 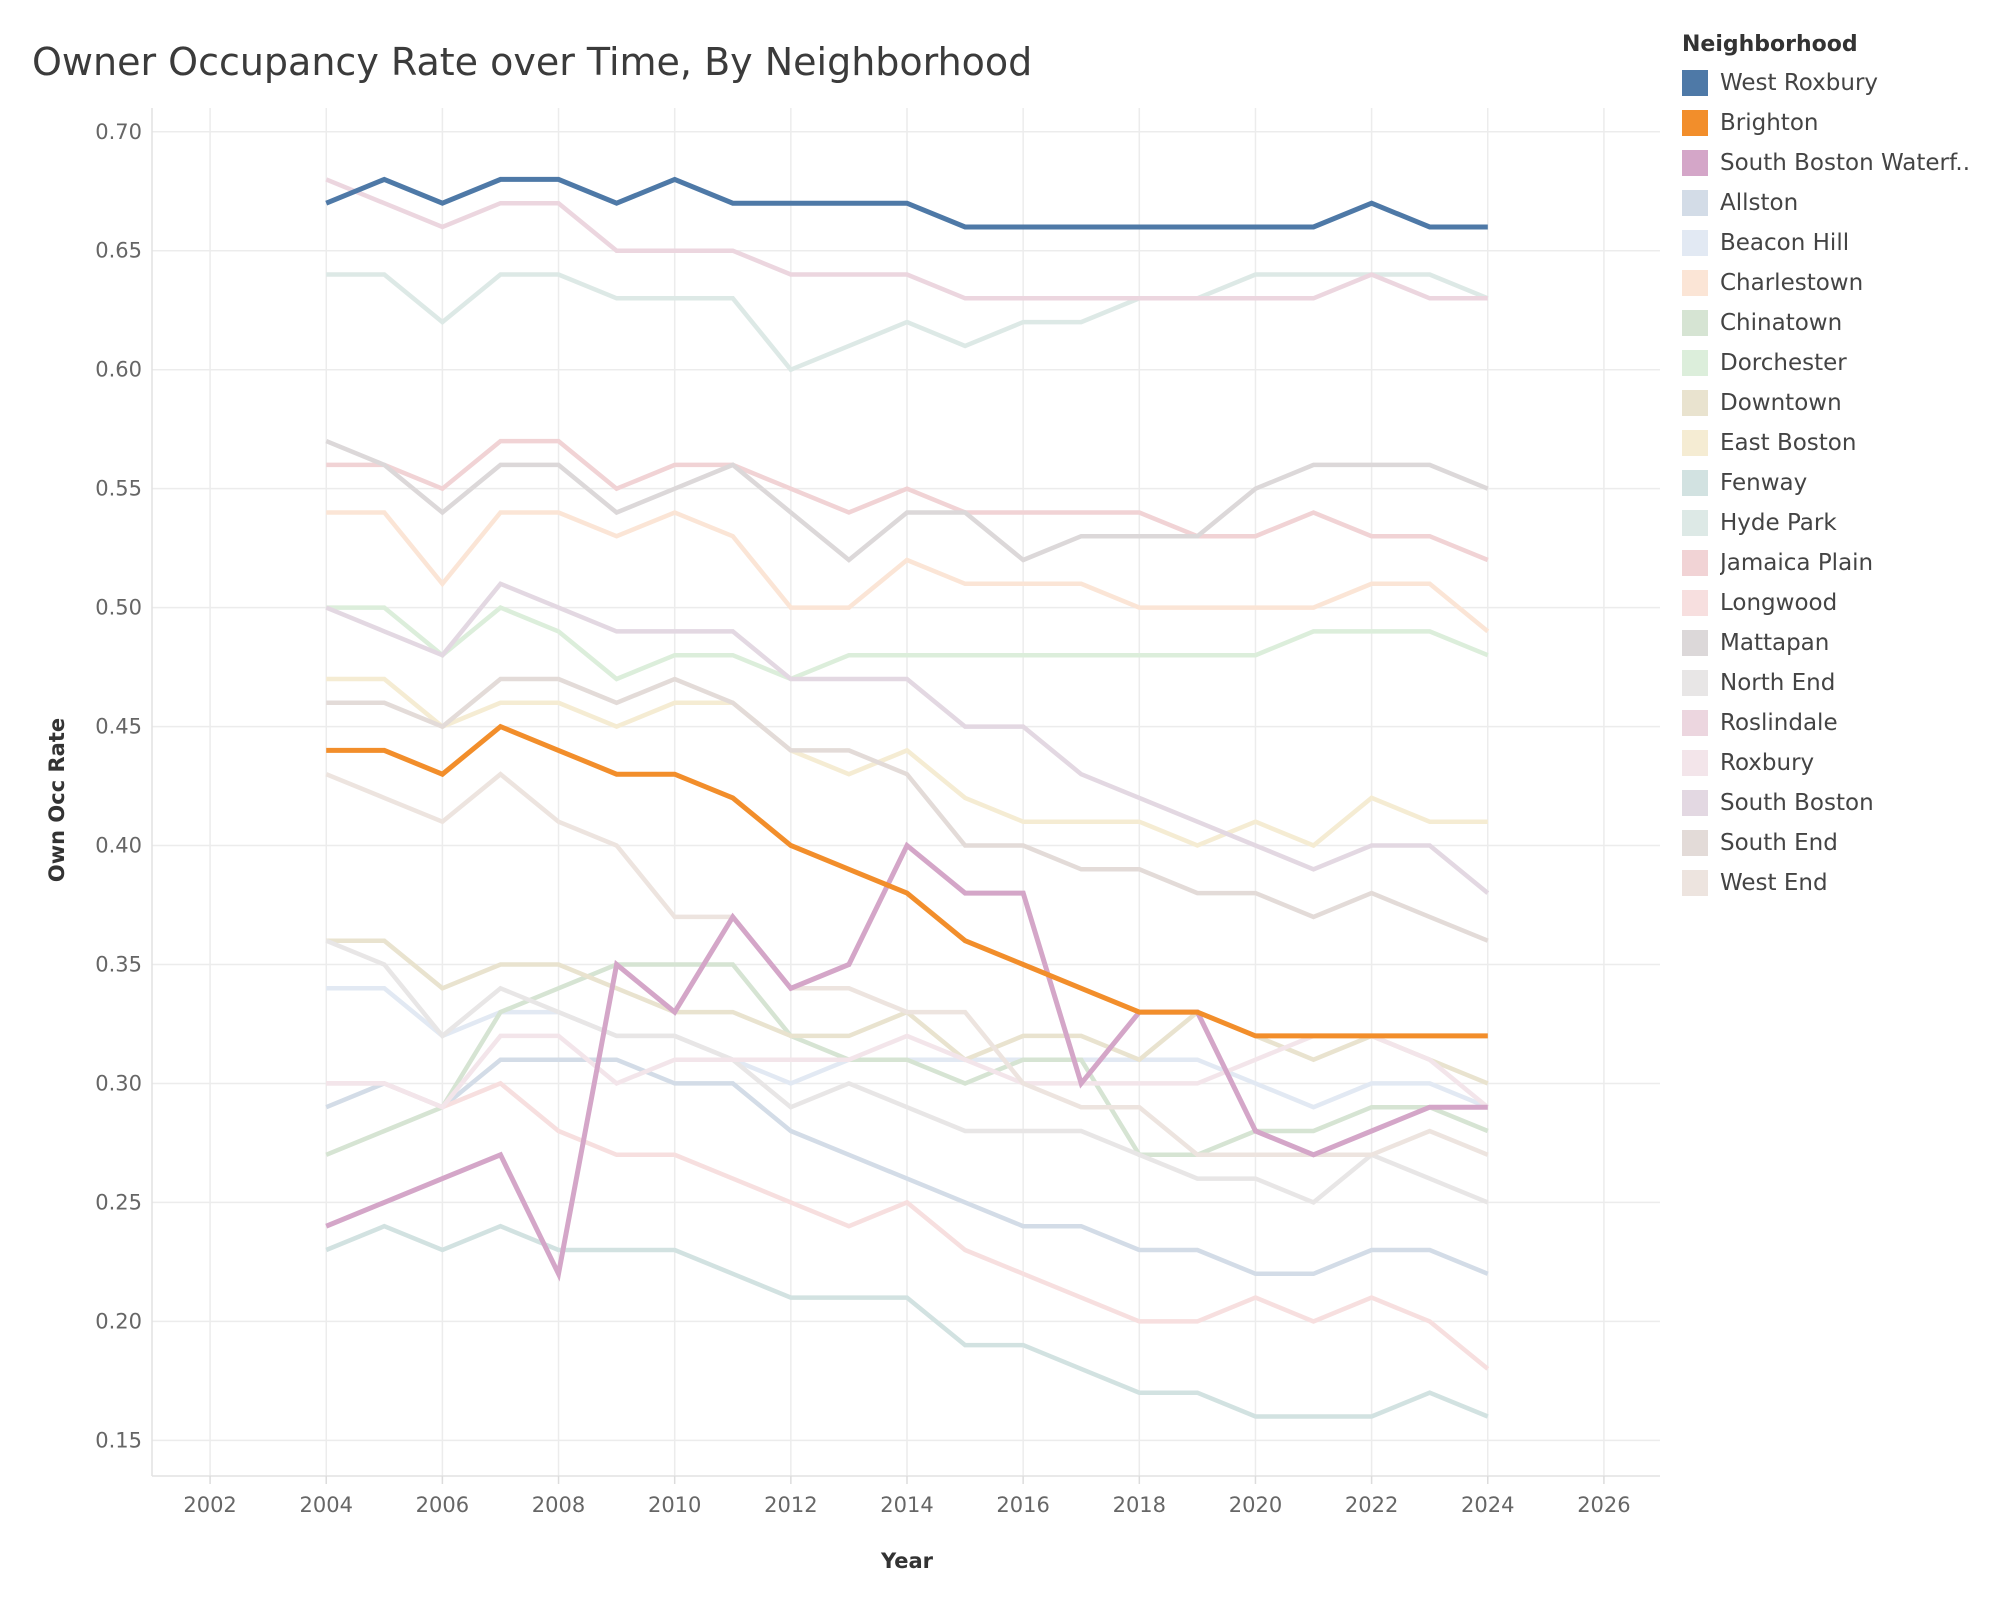 What do you see at coordinates (118, 370) in the screenshot?
I see `y-tick-label: 0.60` at bounding box center [118, 370].